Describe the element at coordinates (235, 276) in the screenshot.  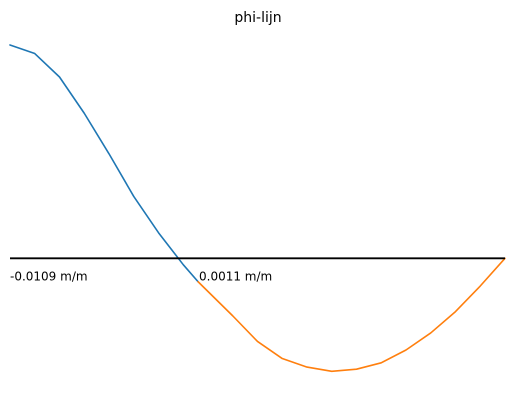
I see `annotation-label-1: 0.0011 m/m` at that location.